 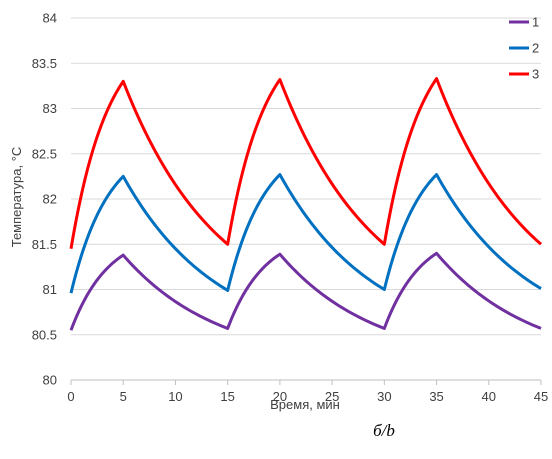 What do you see at coordinates (280, 396) in the screenshot?
I see `x-tick-label: 20` at bounding box center [280, 396].